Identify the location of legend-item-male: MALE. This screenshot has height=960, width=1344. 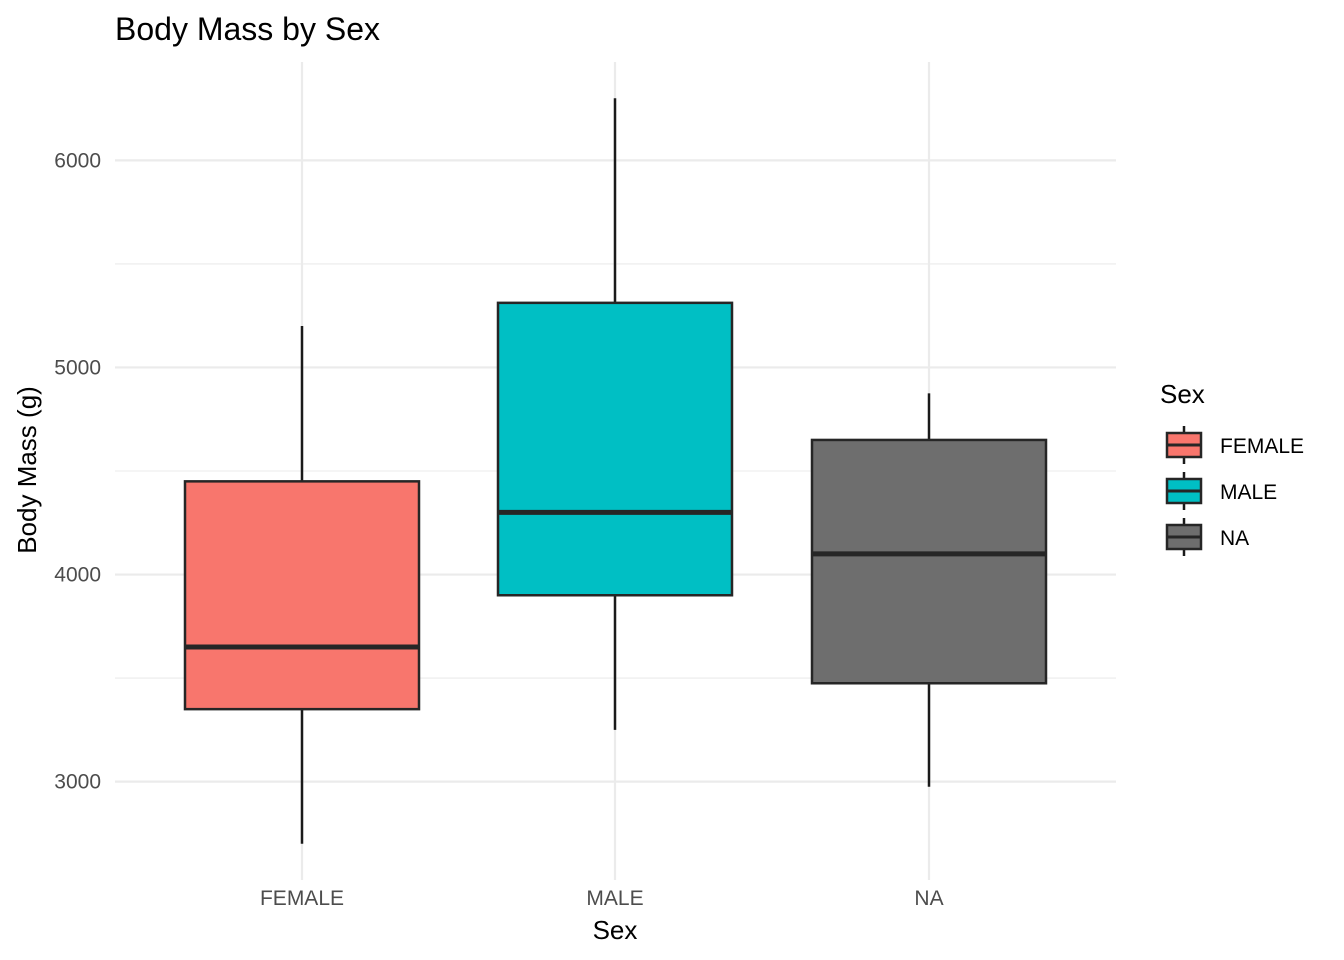
(1221, 491).